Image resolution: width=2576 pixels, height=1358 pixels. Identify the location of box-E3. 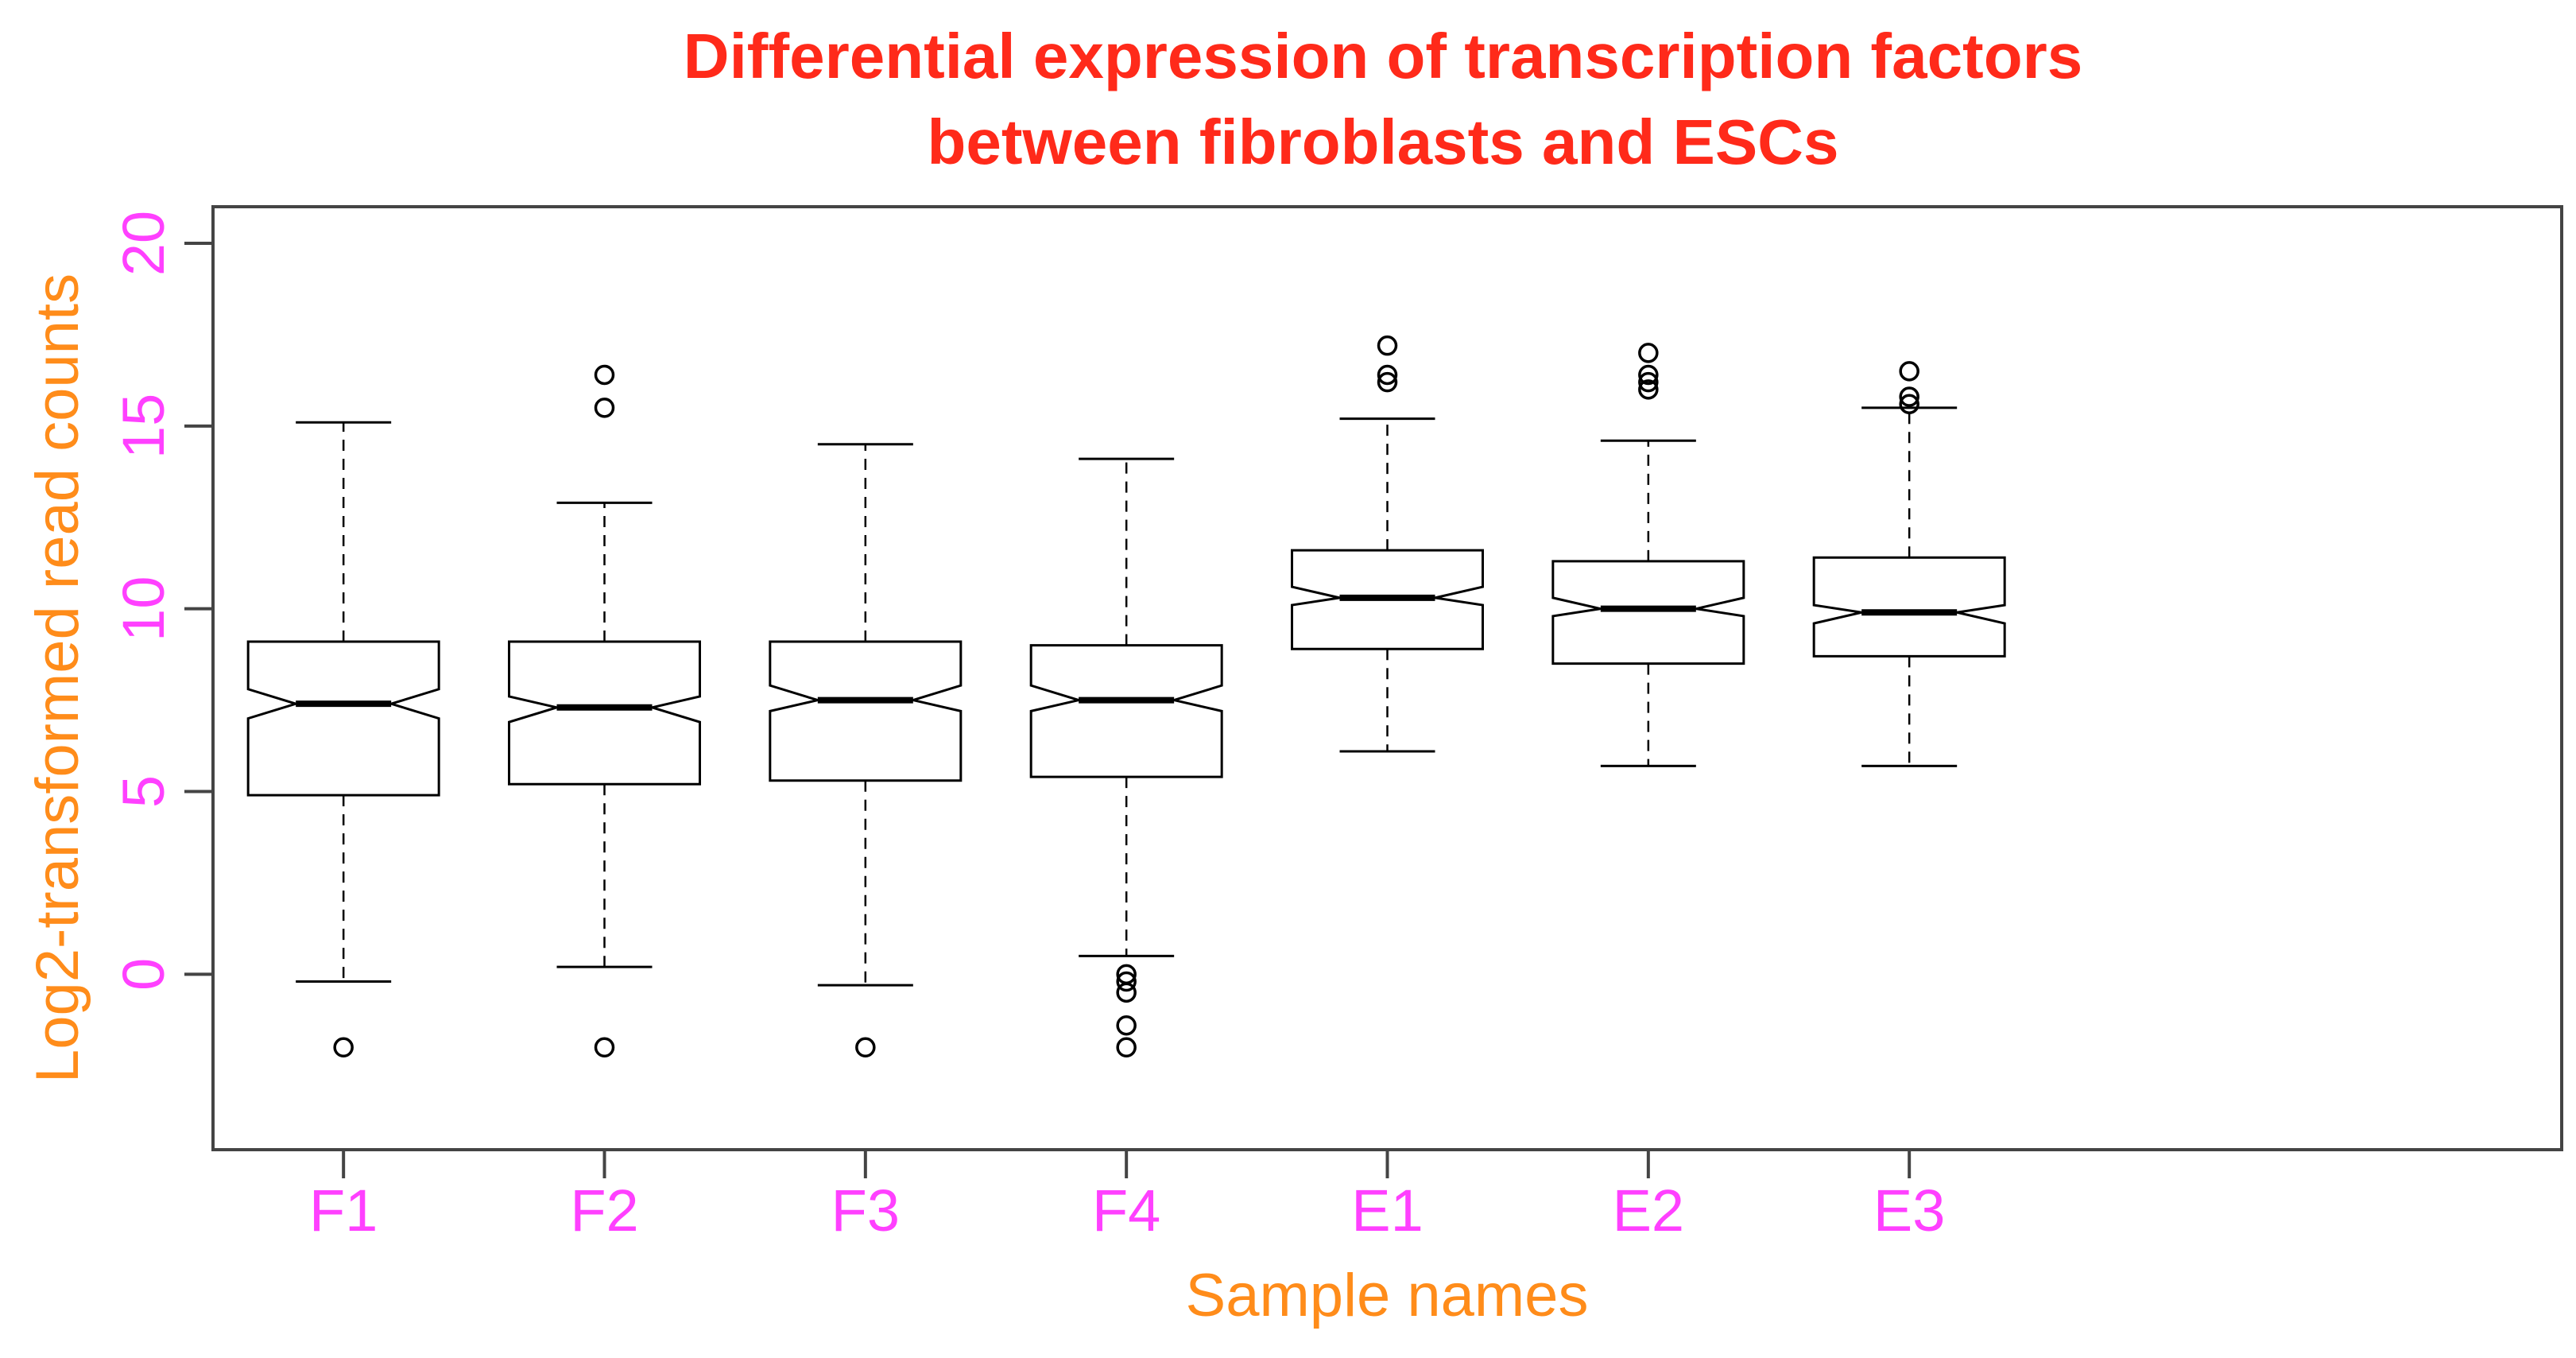
(1909, 564).